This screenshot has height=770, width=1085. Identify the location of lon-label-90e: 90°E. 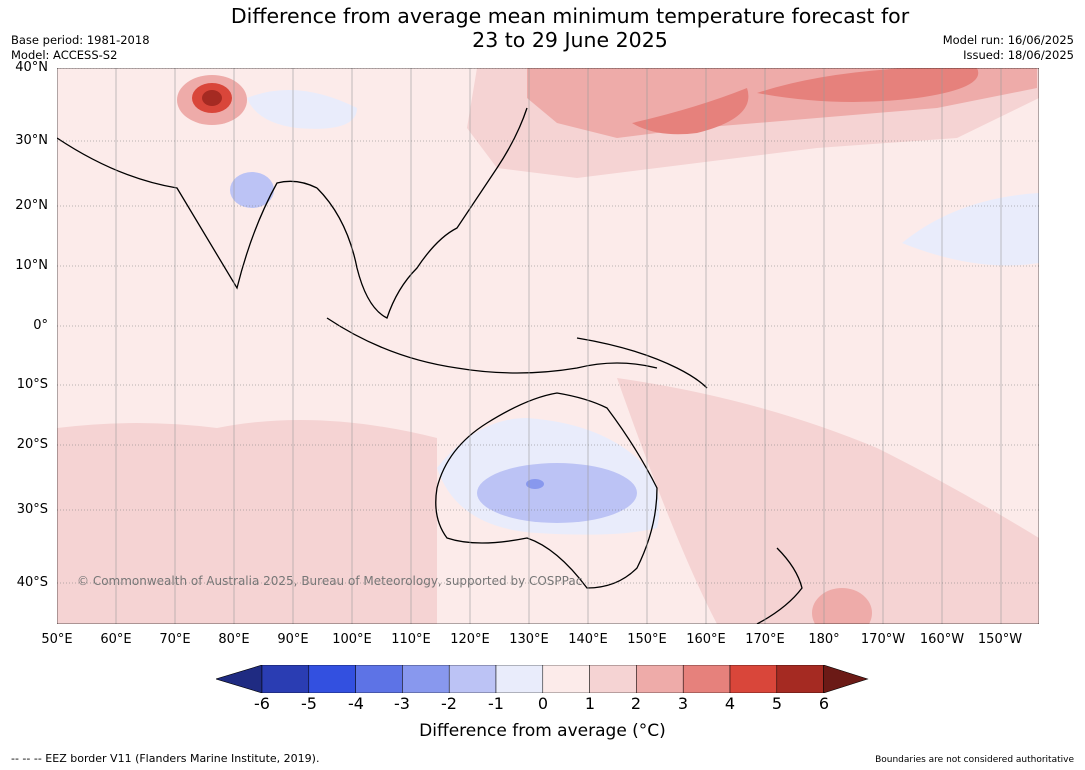
(293, 639).